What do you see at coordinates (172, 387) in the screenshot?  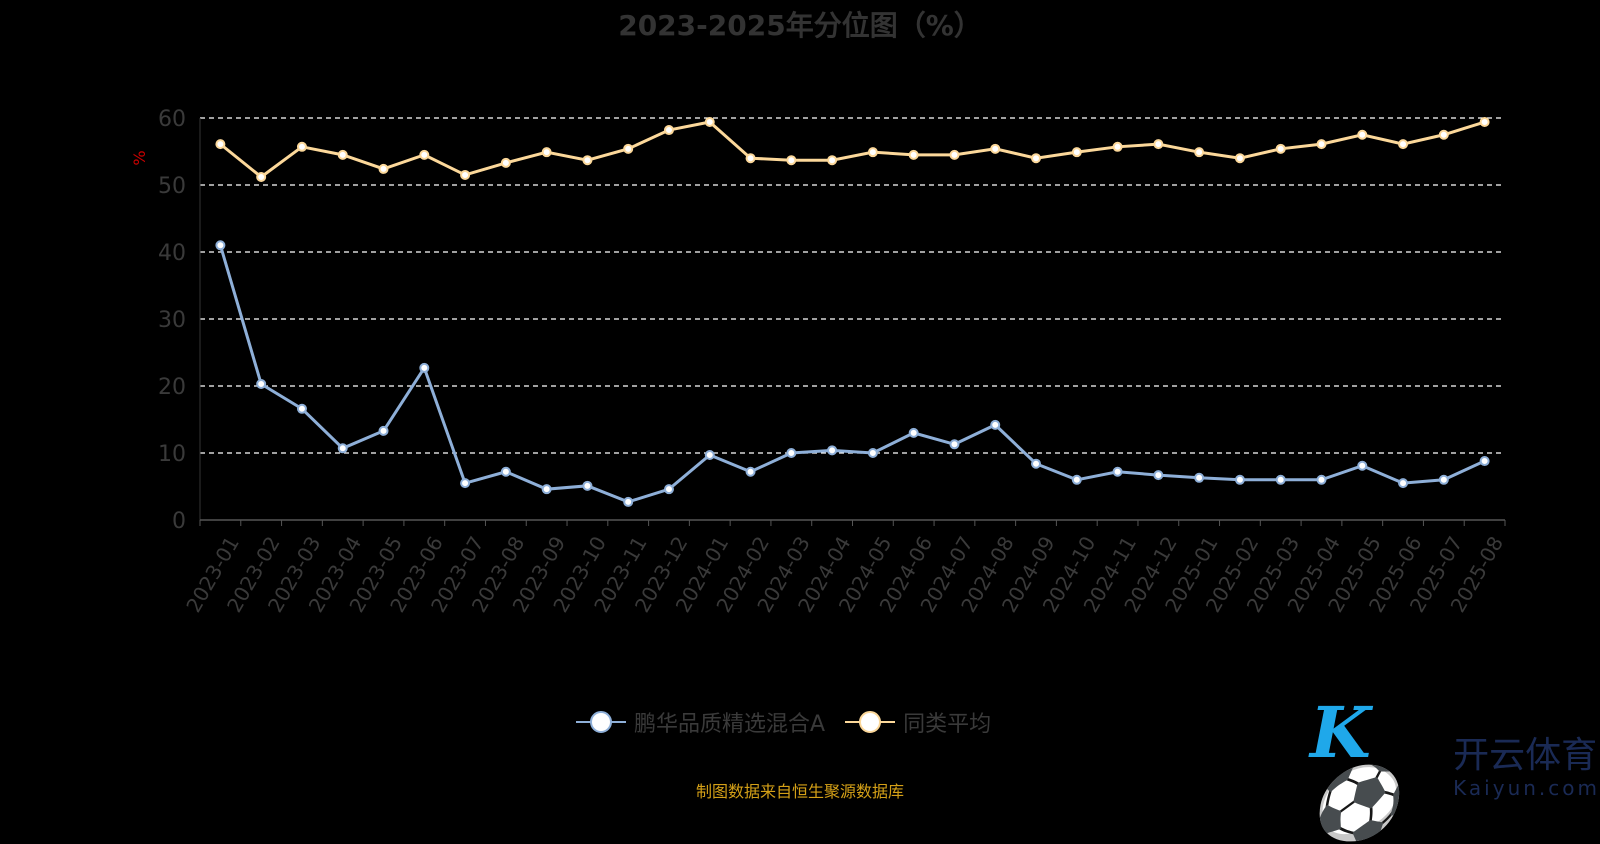 I see `y-tick-label: 20` at bounding box center [172, 387].